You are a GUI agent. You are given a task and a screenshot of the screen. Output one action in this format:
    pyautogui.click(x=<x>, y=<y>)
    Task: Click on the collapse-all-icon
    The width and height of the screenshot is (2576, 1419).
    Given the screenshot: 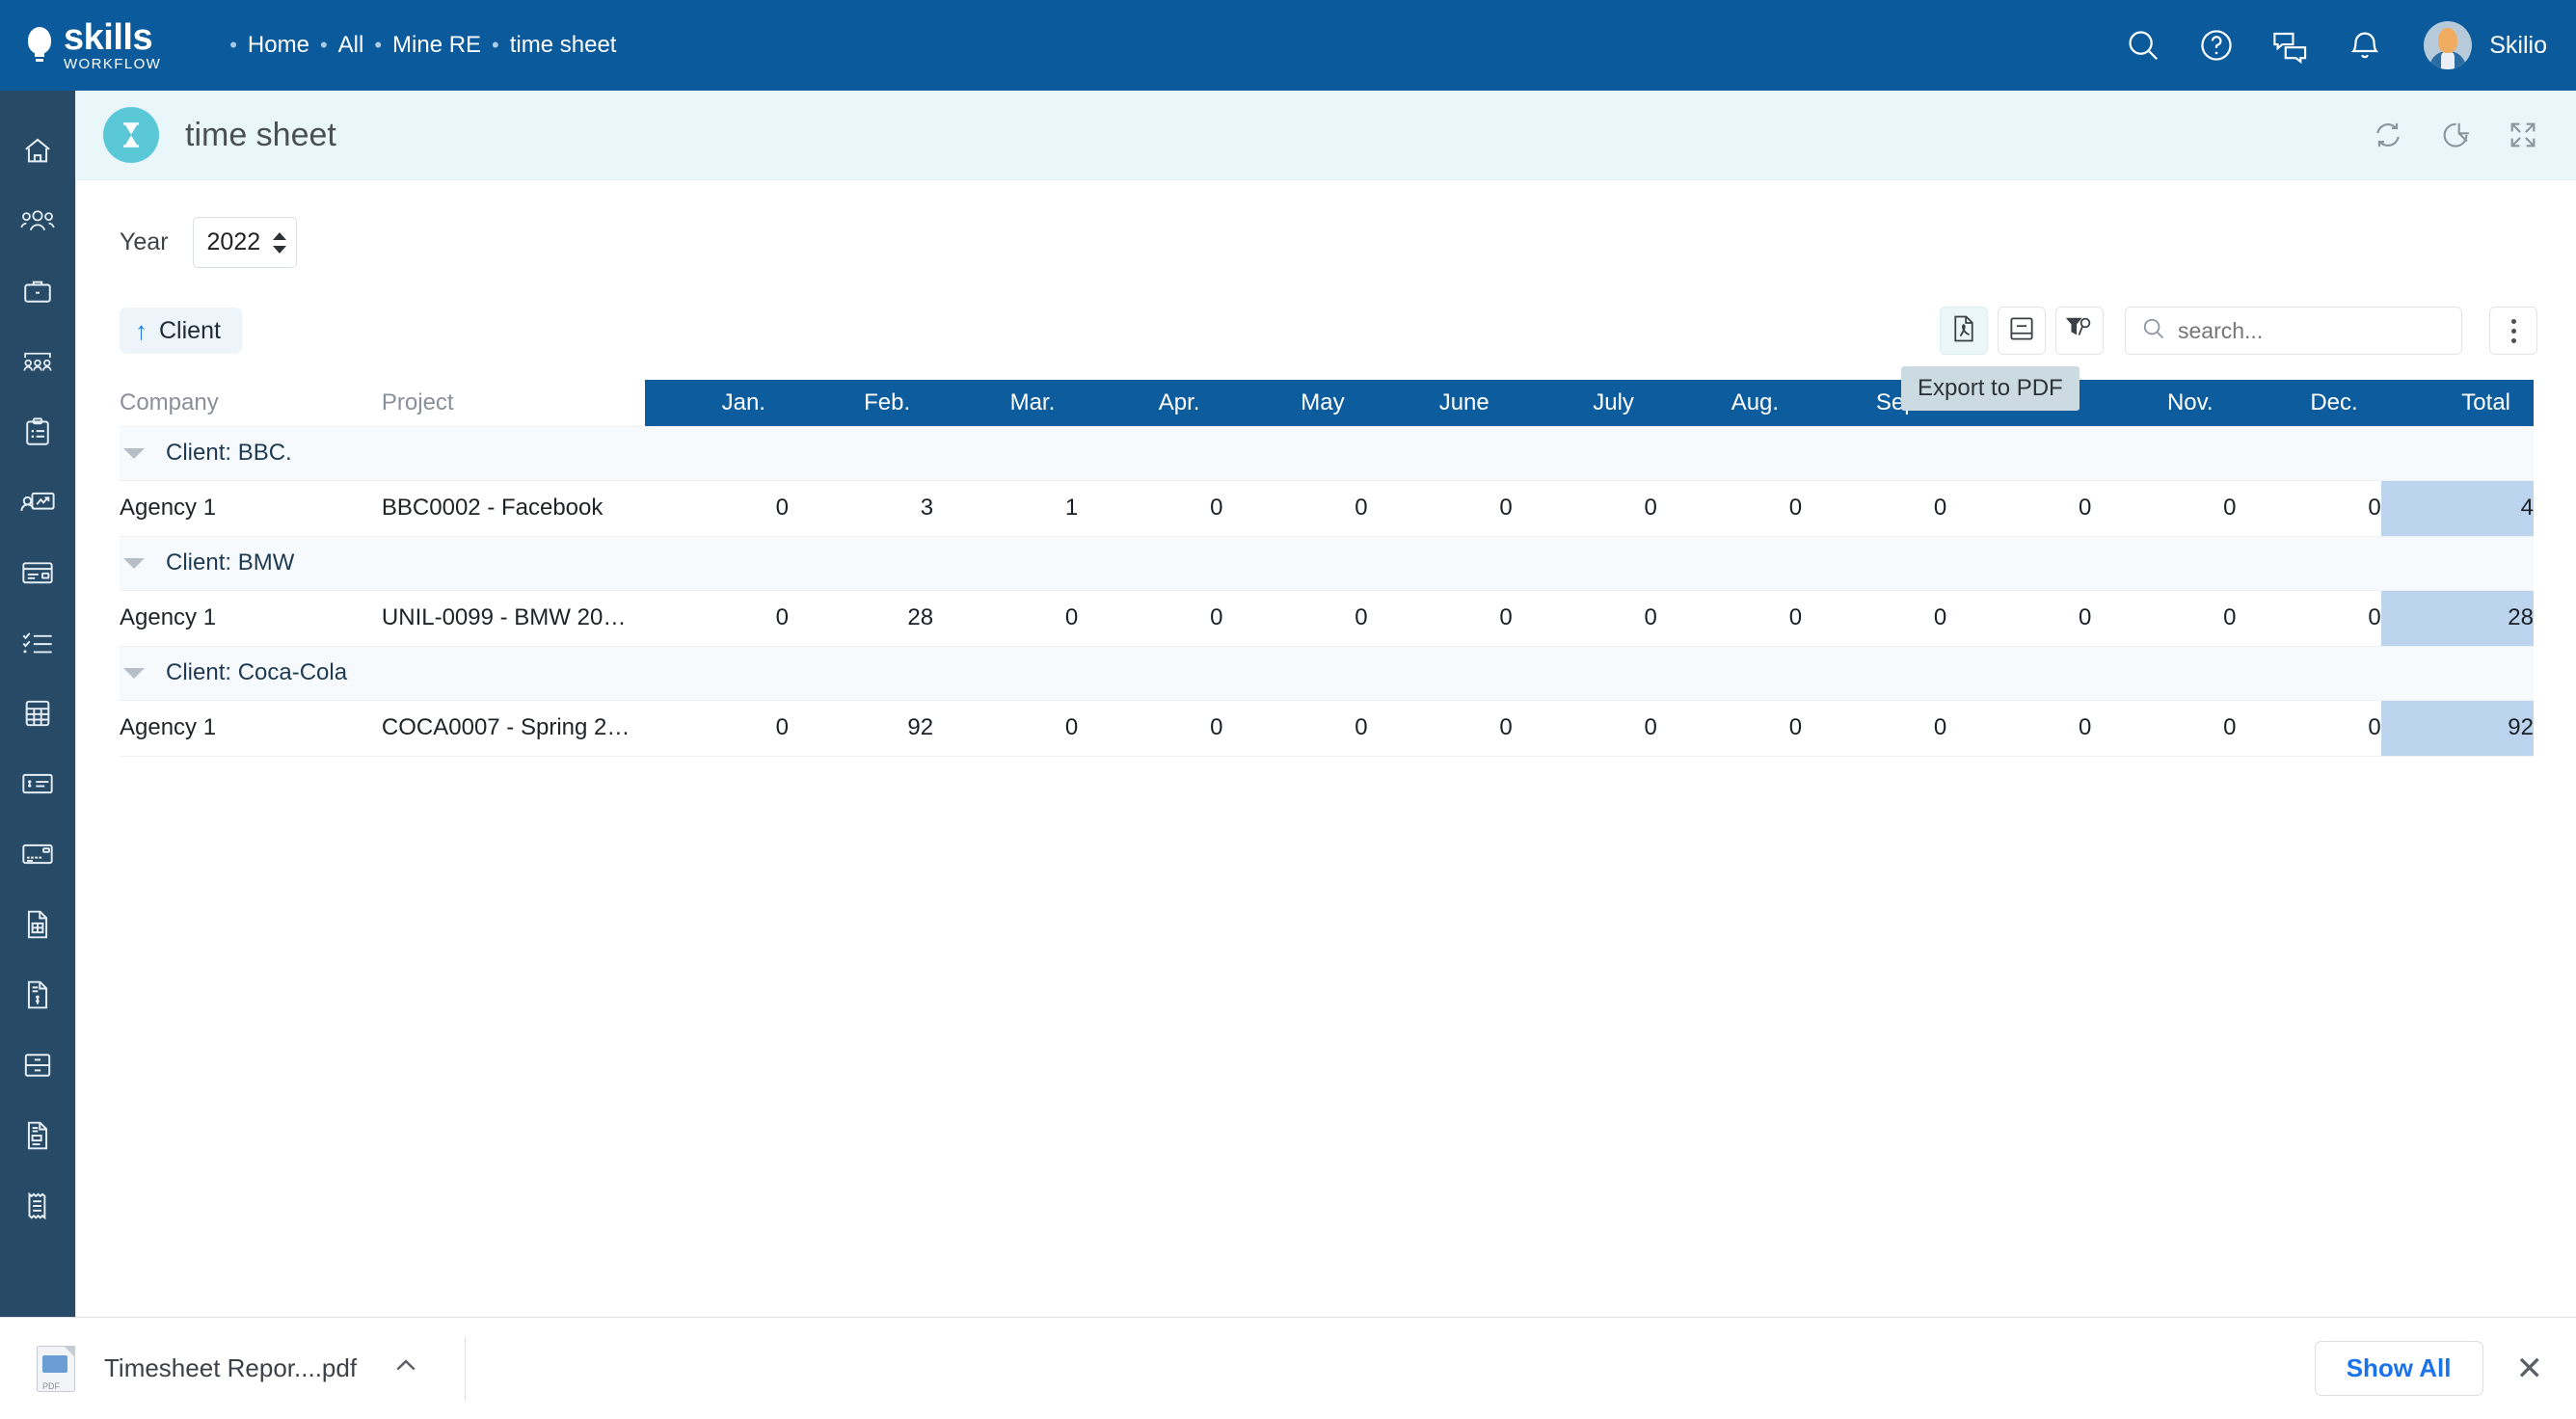 What is the action you would take?
    pyautogui.click(x=2022, y=331)
    